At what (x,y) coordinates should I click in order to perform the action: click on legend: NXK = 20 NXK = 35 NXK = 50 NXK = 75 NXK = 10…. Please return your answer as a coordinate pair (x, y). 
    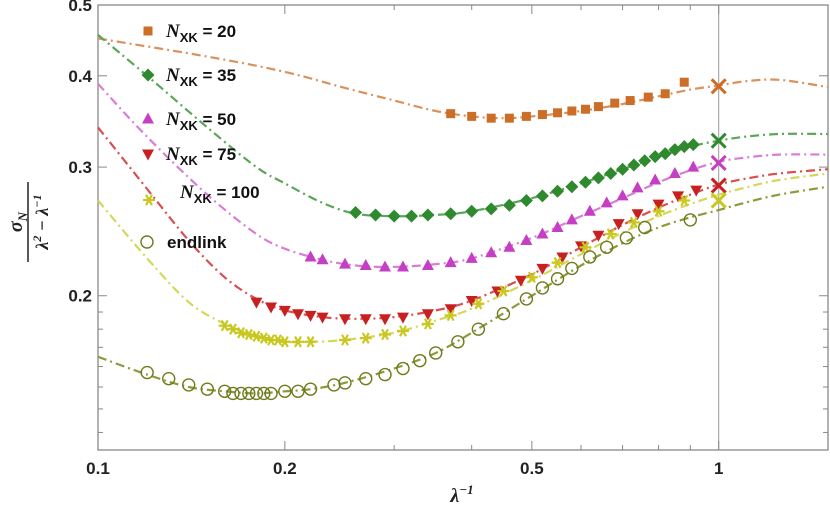
    Looking at the image, I should click on (200, 136).